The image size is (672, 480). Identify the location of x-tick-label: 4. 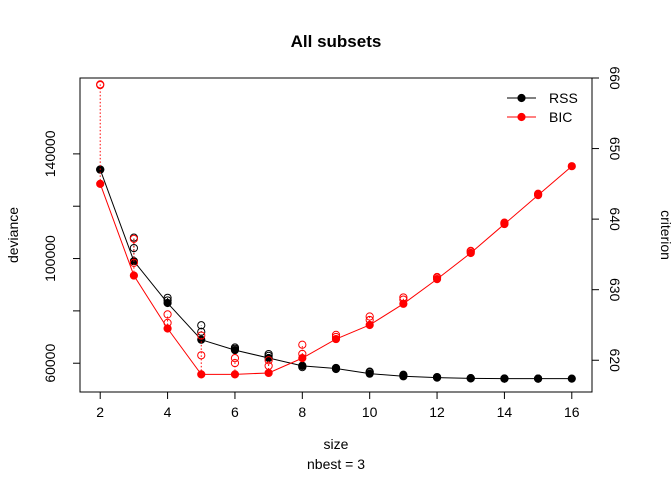
(168, 412).